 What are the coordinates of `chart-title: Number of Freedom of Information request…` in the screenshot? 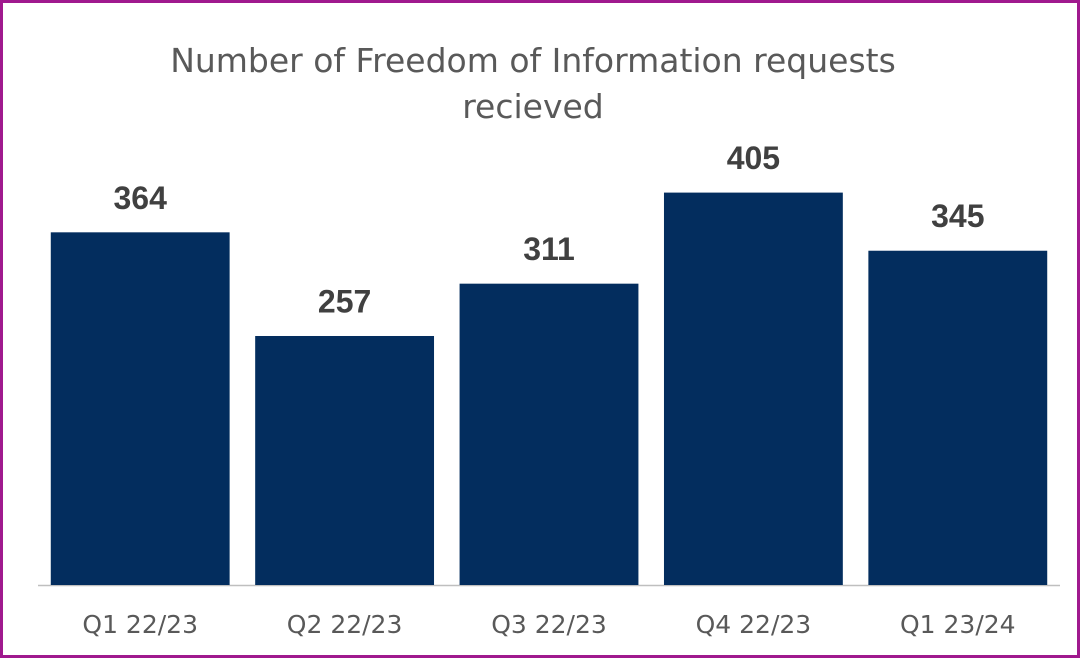 It's located at (533, 83).